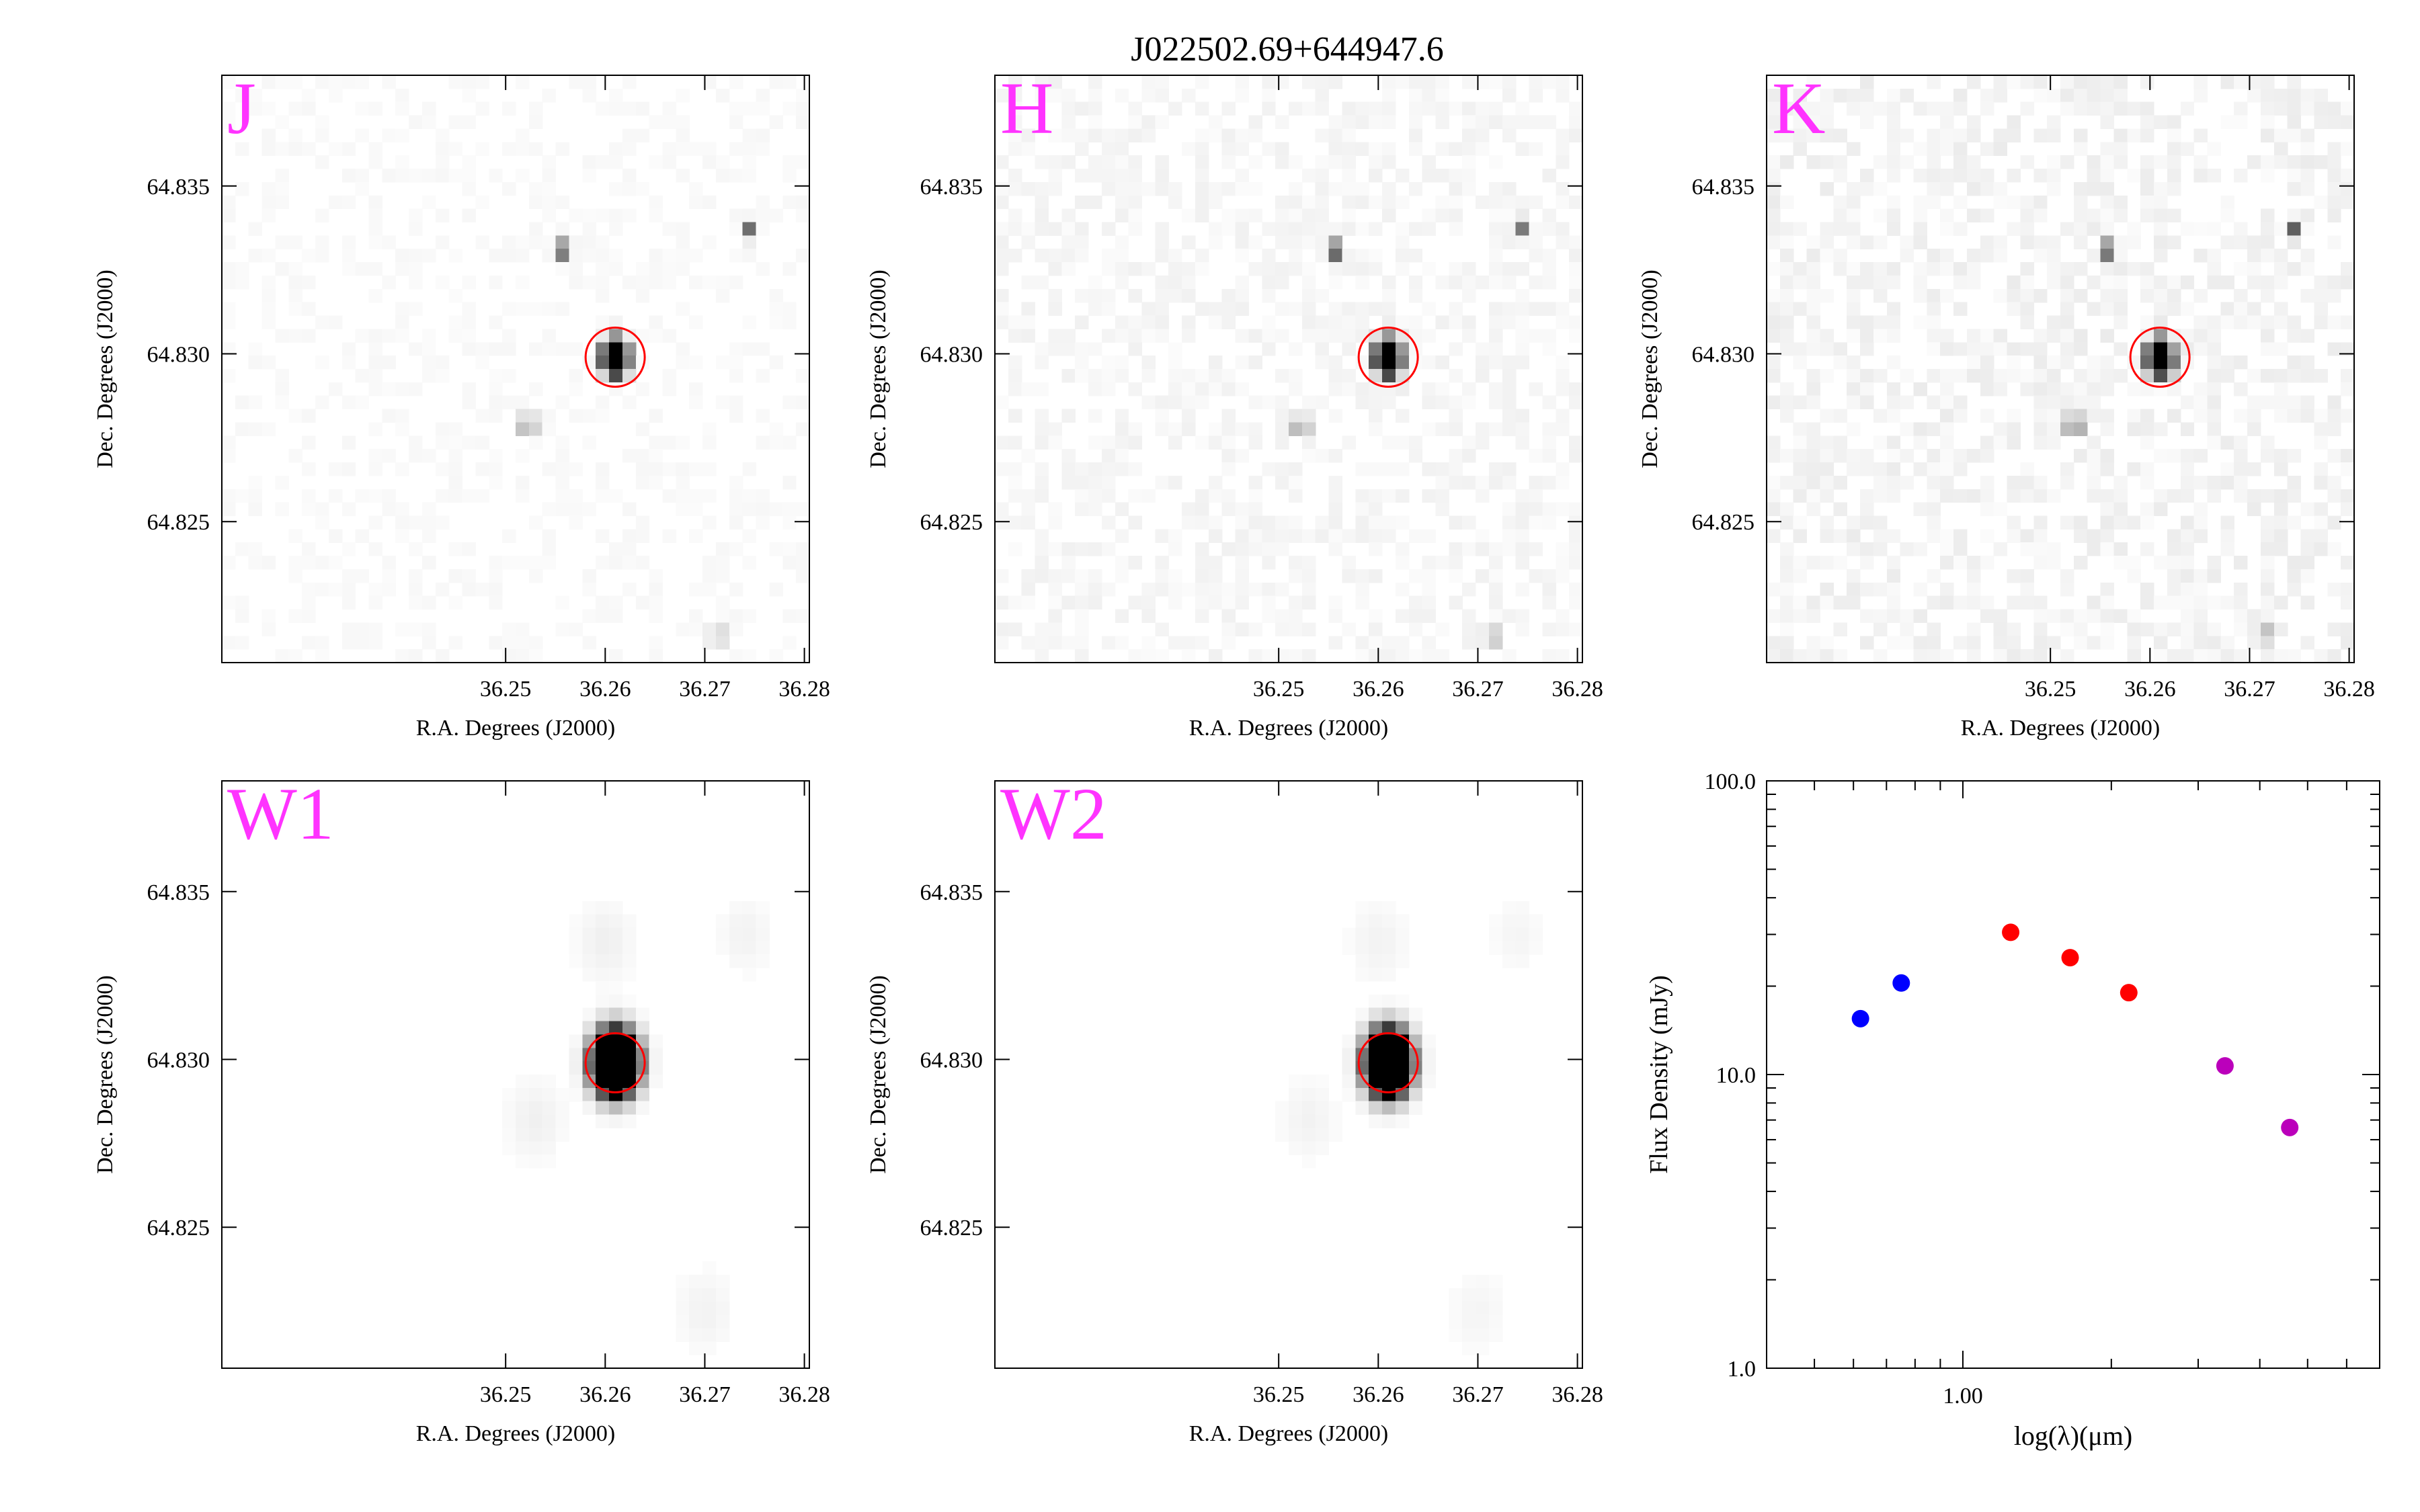 Image resolution: width=2420 pixels, height=1512 pixels. What do you see at coordinates (1901, 983) in the screenshot?
I see `sed-data-point` at bounding box center [1901, 983].